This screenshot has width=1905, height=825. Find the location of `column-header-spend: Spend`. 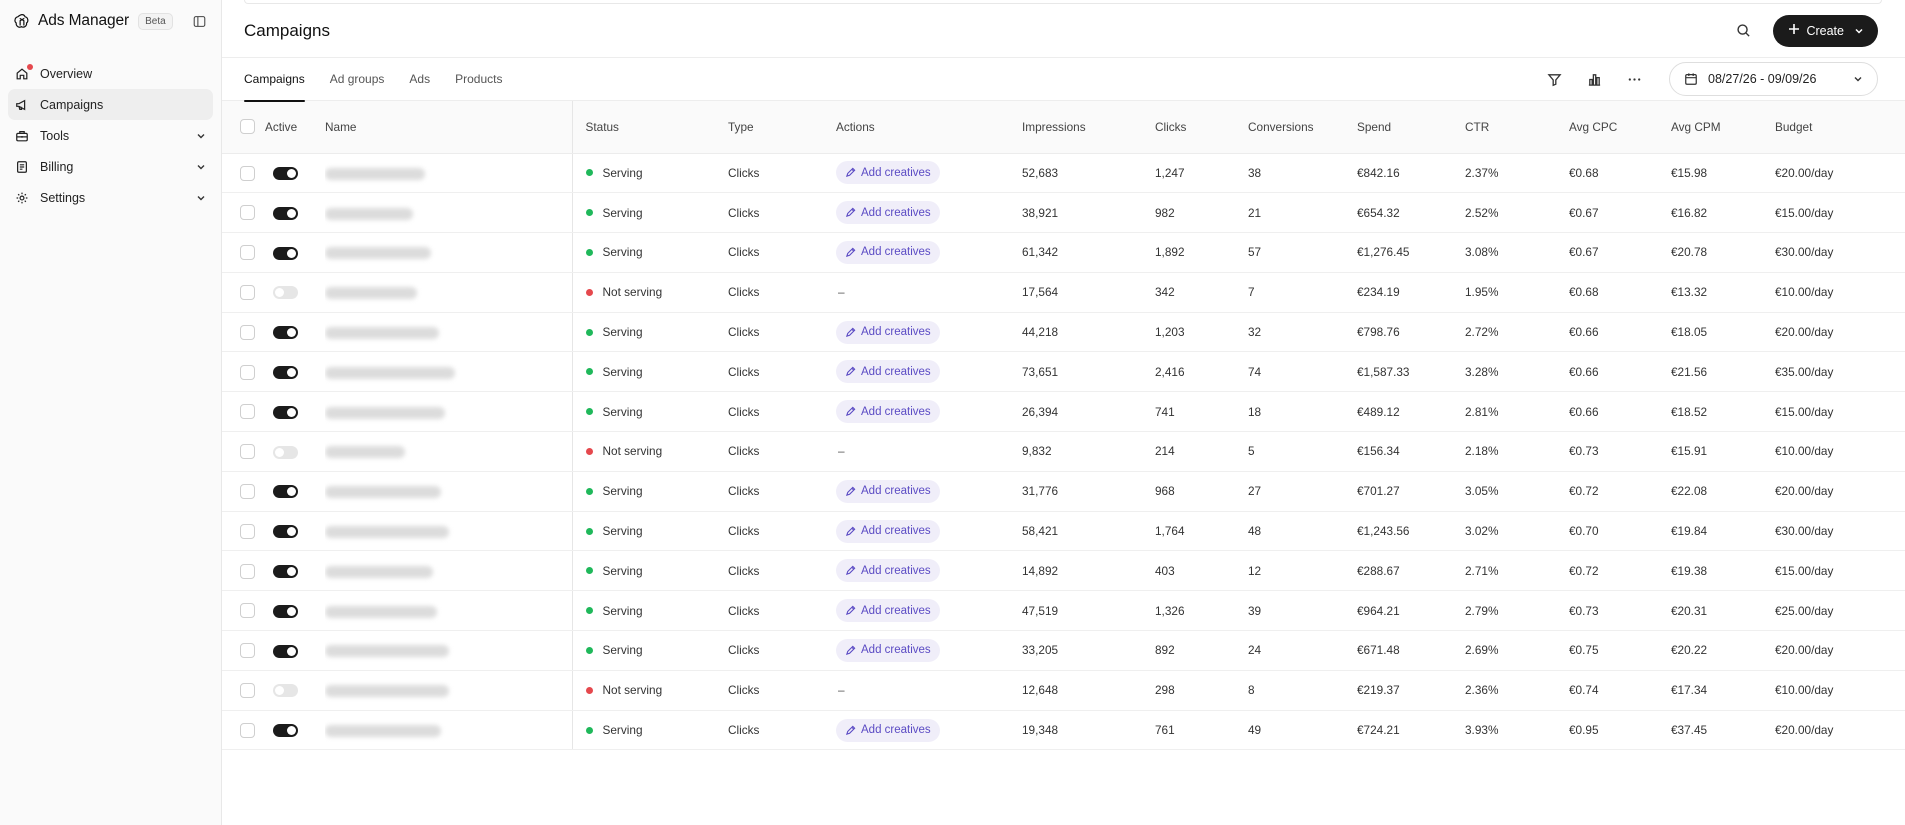

column-header-spend: Spend is located at coordinates (1411, 127).